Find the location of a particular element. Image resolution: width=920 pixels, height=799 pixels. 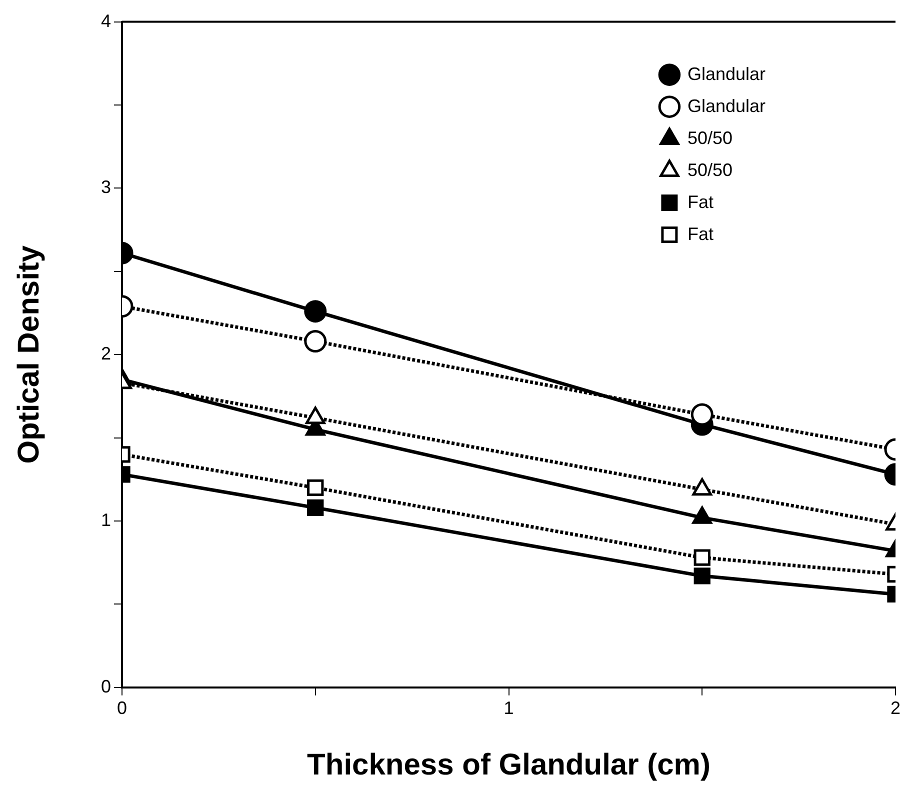

y-axis-title: Optical Density is located at coordinates (29, 354).